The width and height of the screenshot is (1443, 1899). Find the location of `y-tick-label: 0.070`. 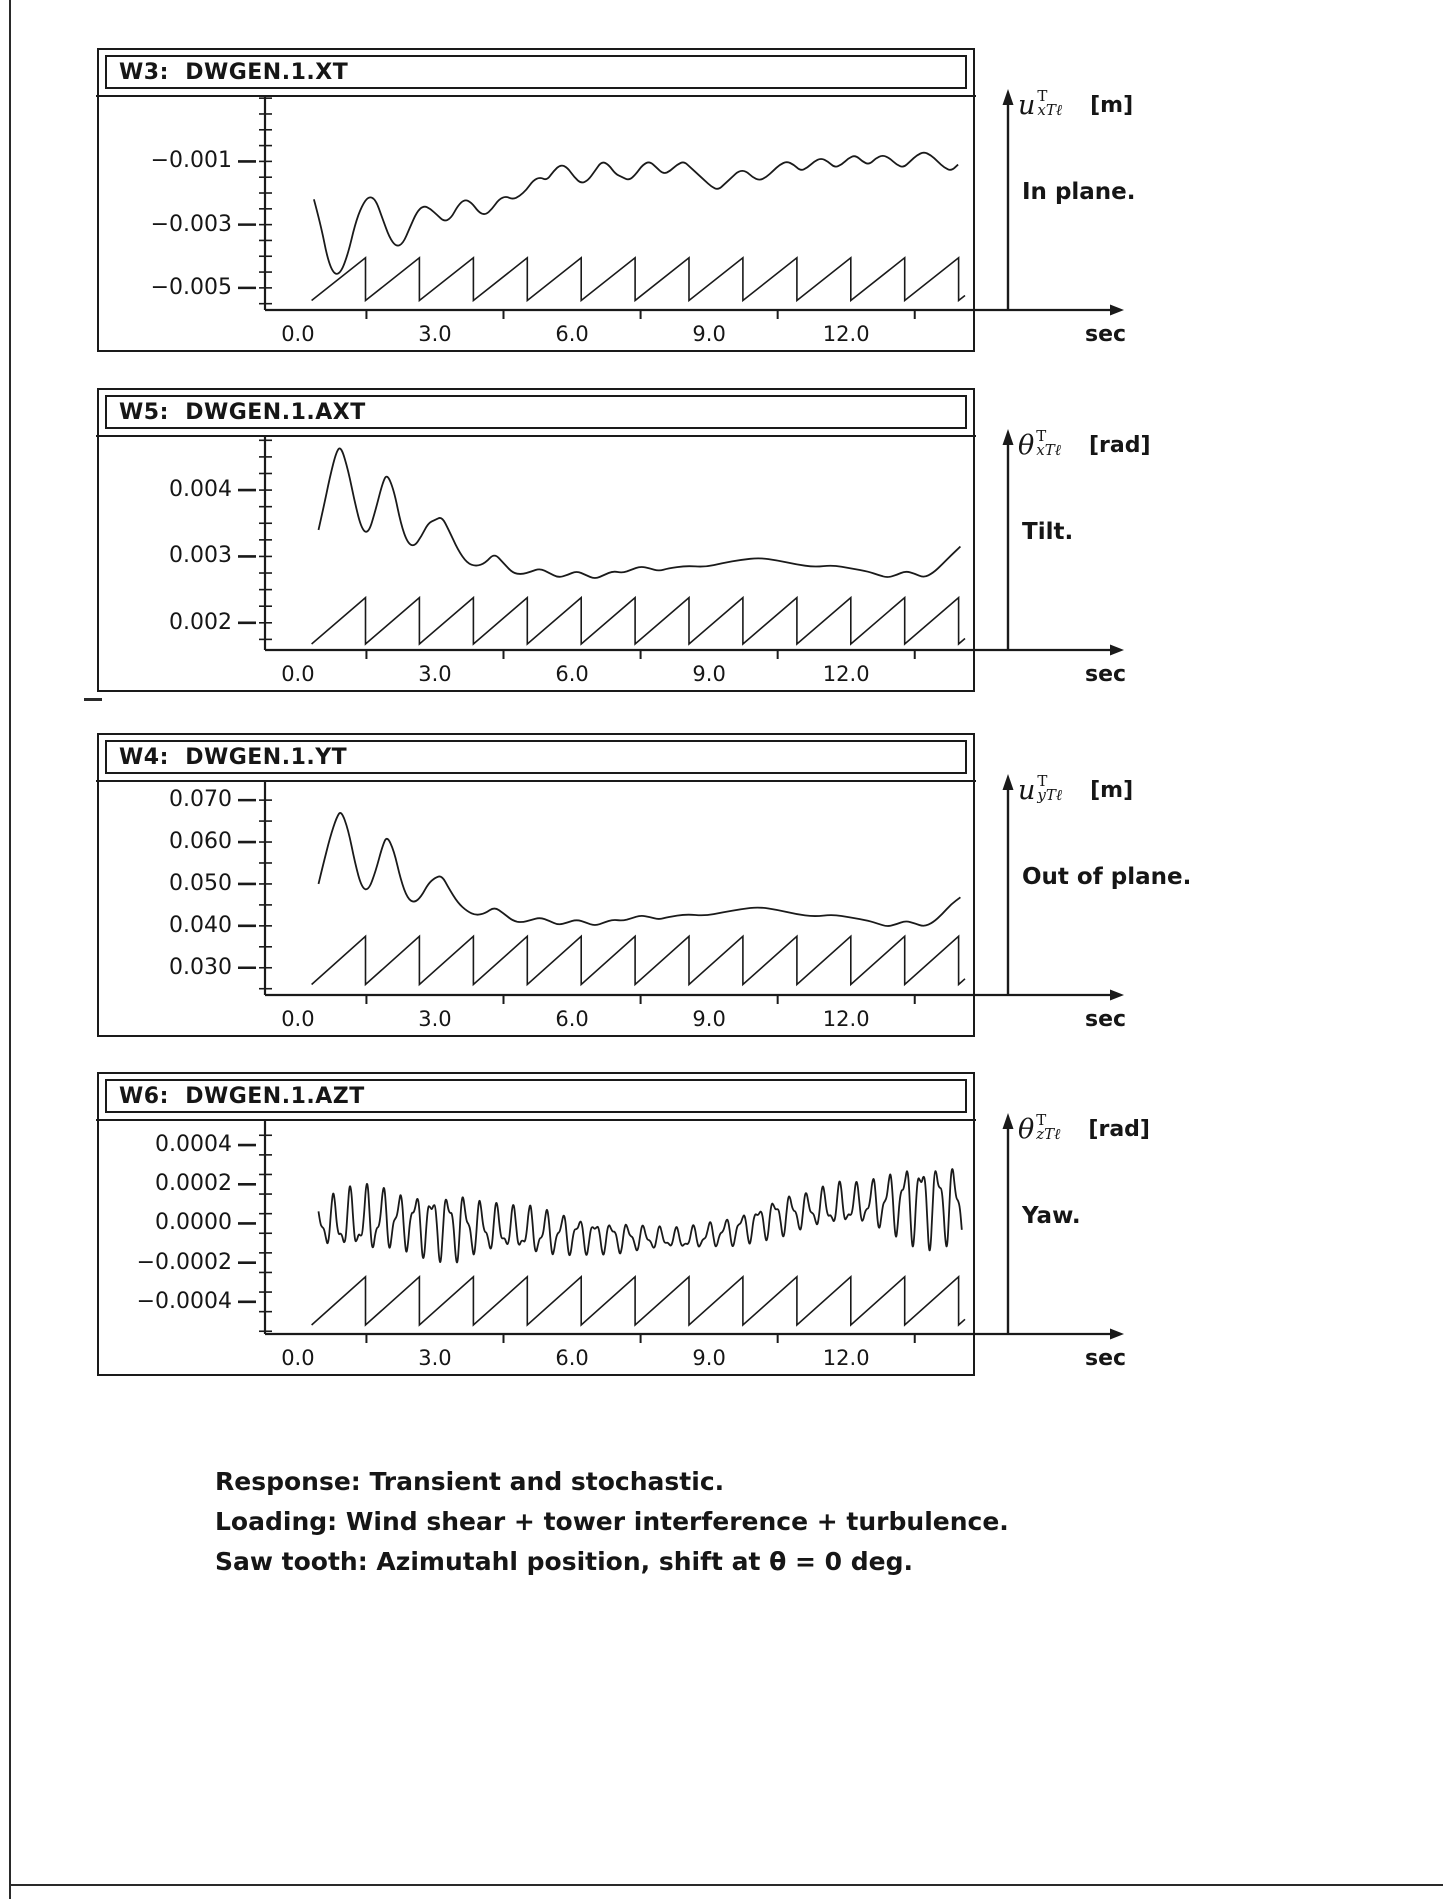

y-tick-label: 0.070 is located at coordinates (200, 800).